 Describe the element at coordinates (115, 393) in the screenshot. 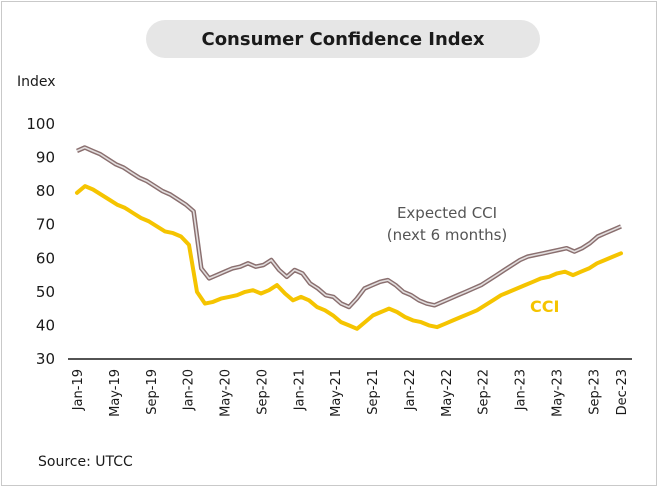

I see `x-tick-label: May-19` at that location.